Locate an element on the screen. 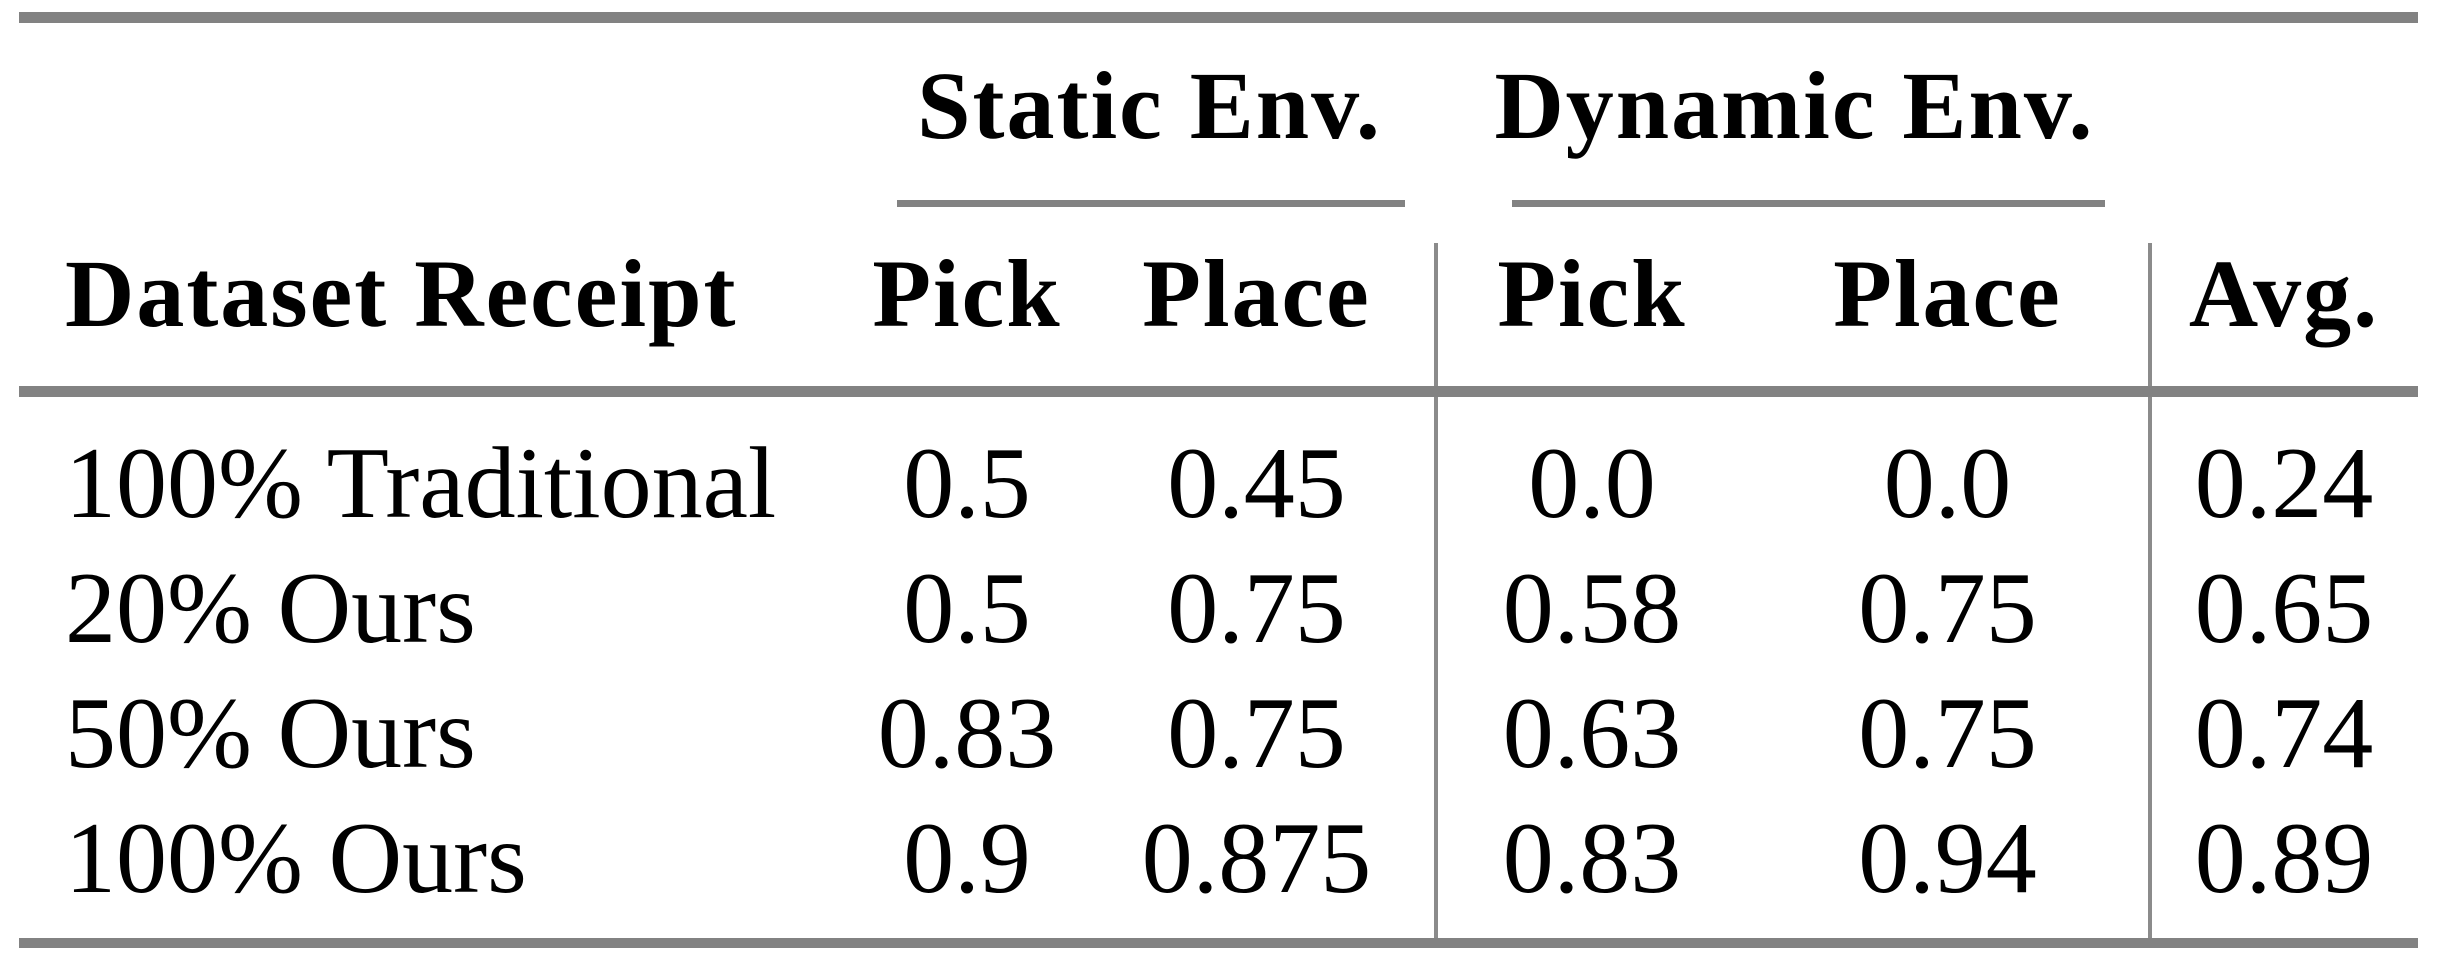 The image size is (2440, 966). column-header-static-pick: Pick is located at coordinates (967, 293).